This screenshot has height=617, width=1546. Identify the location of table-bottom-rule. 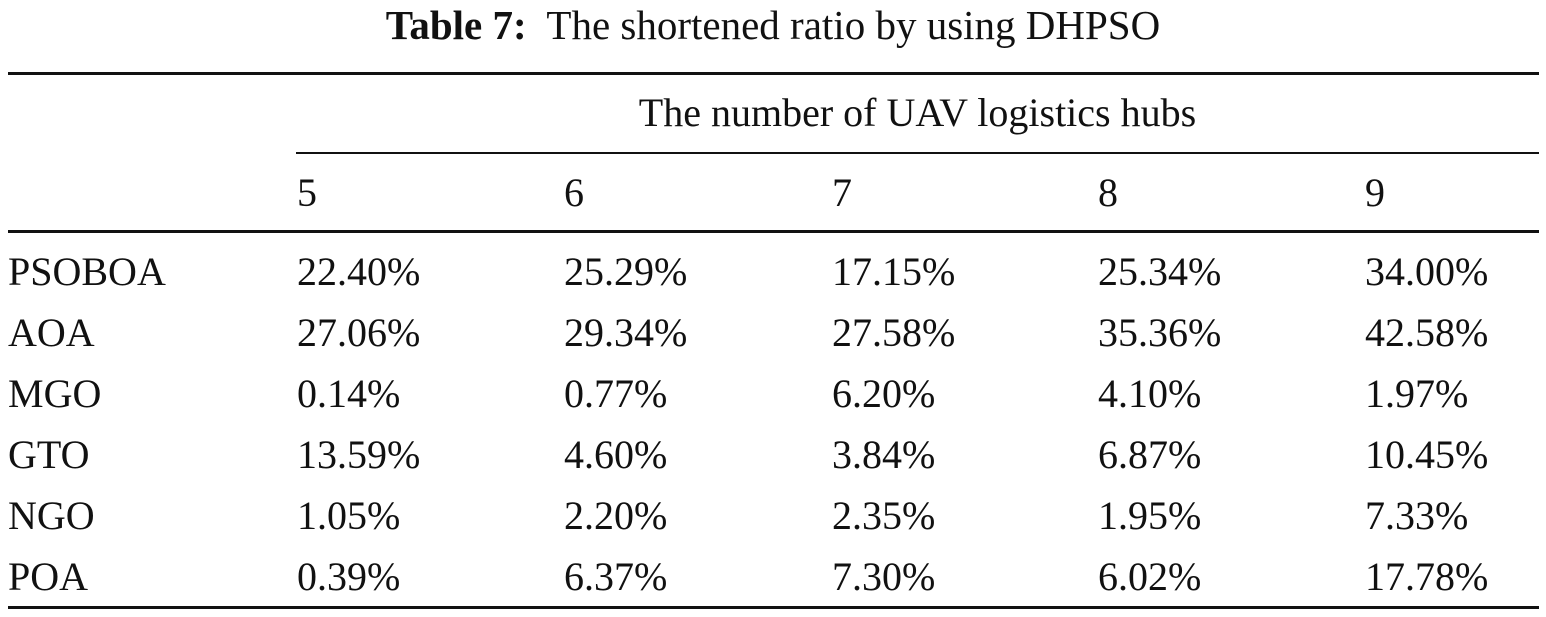
(773, 607).